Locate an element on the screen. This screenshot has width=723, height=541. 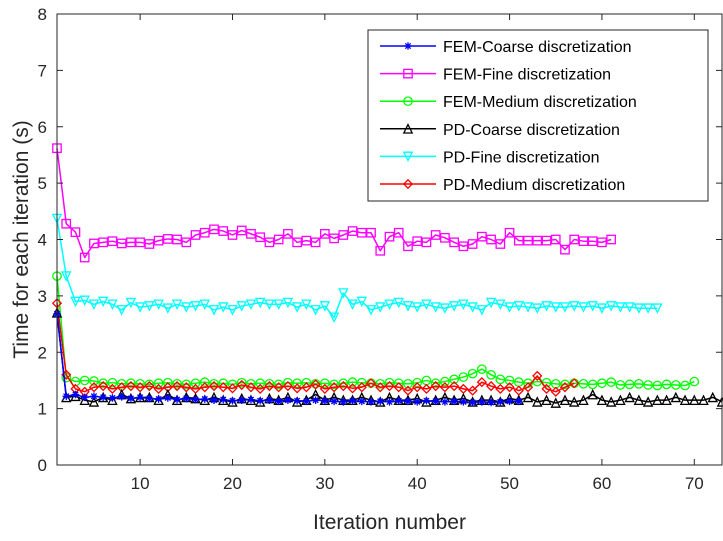
y-tick-label: 3 is located at coordinates (42, 296).